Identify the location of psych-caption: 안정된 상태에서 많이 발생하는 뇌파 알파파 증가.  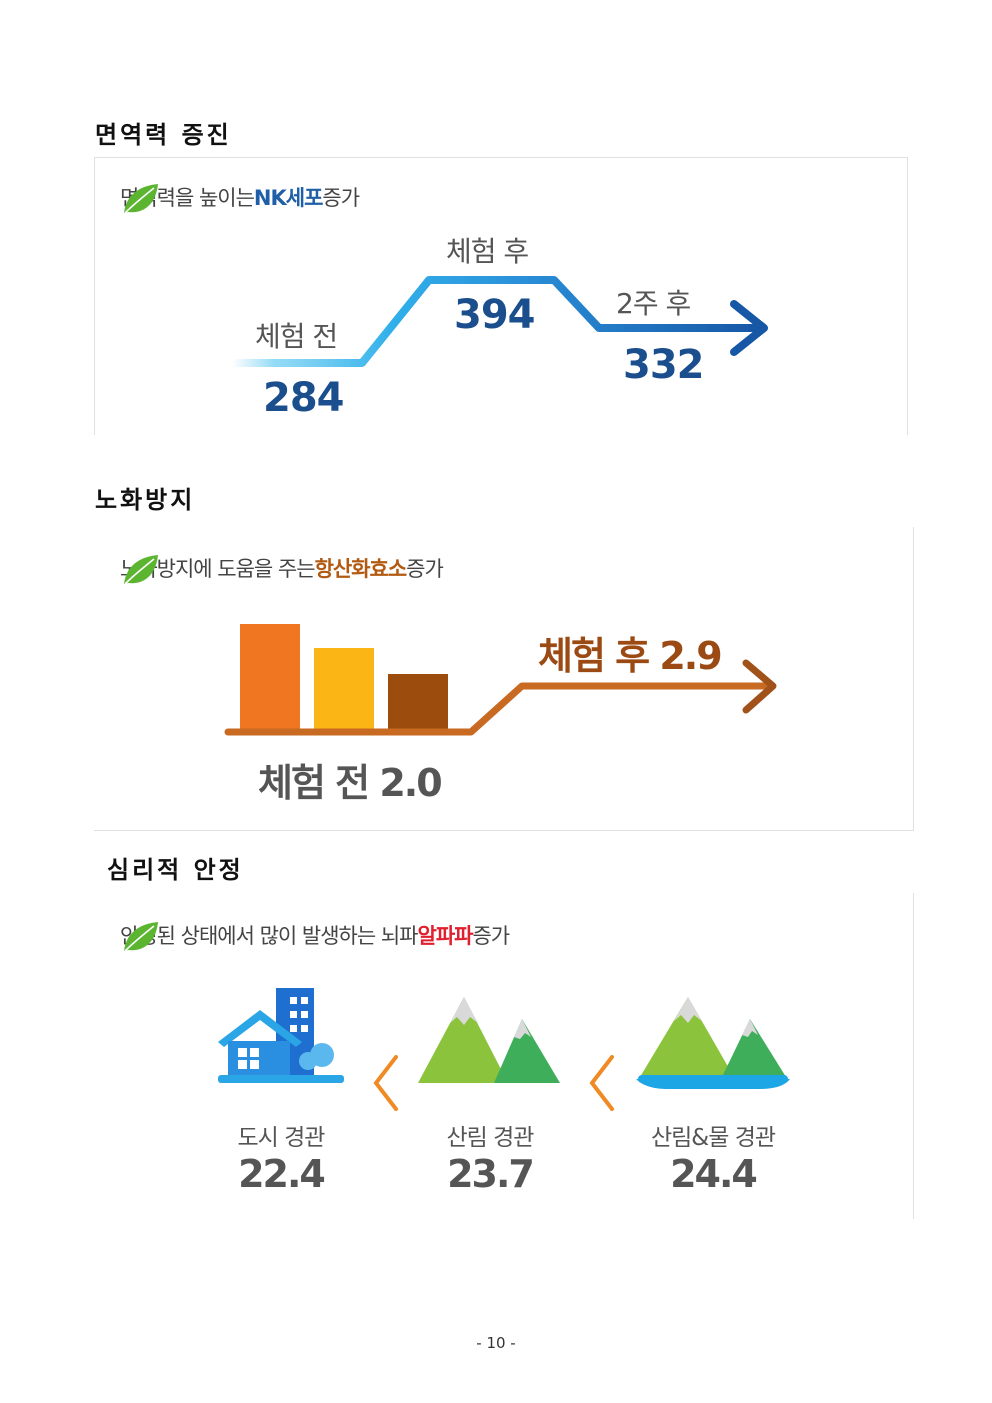
(315, 936).